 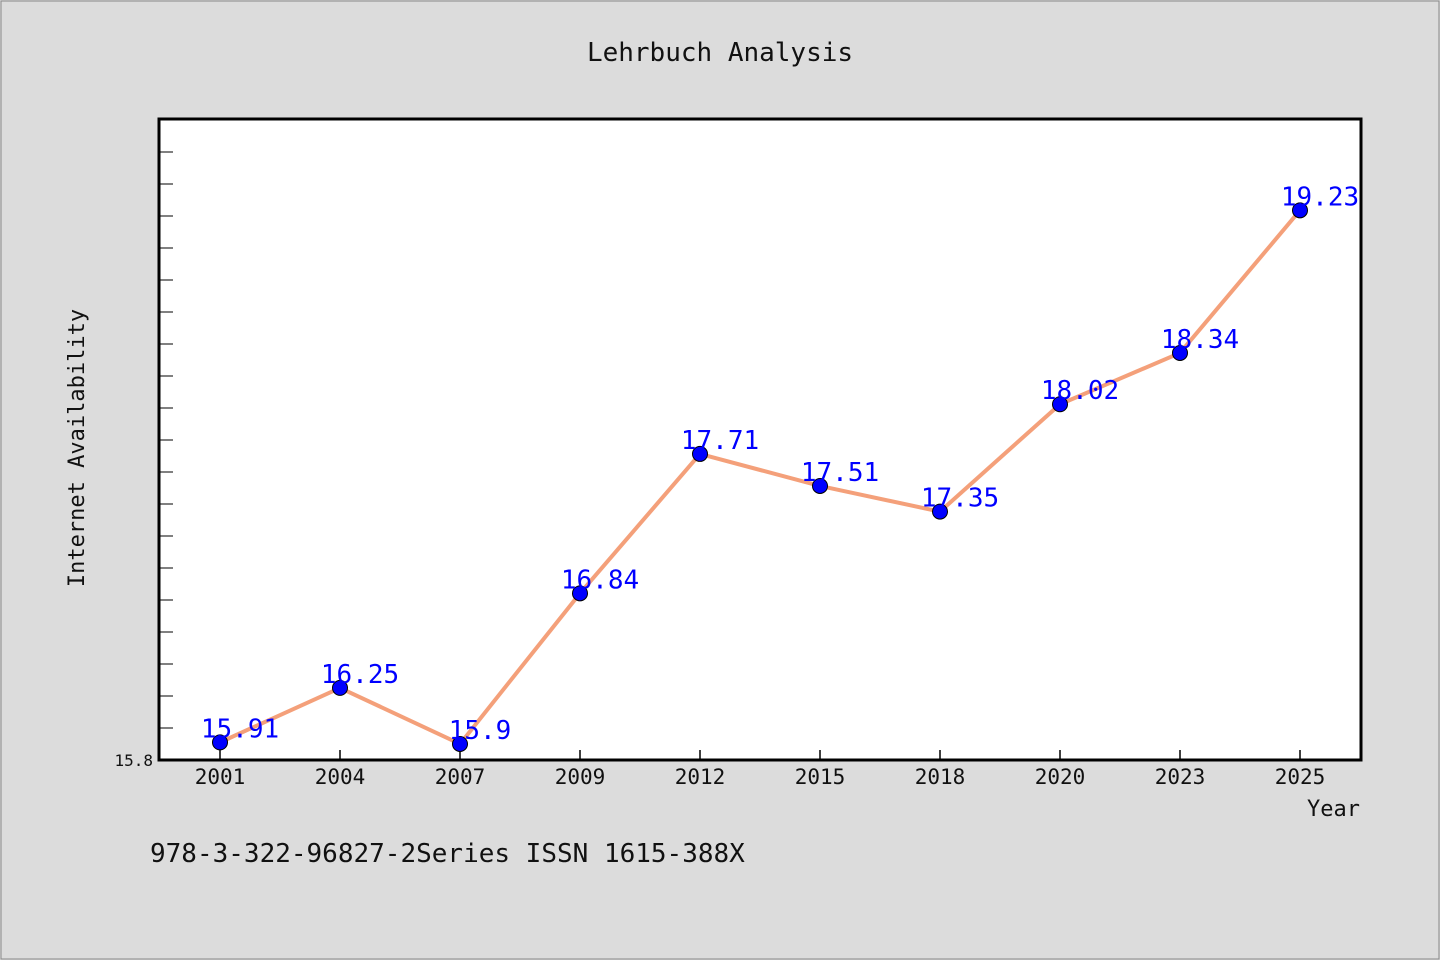 What do you see at coordinates (1320, 197) in the screenshot?
I see `data-label: 19.23` at bounding box center [1320, 197].